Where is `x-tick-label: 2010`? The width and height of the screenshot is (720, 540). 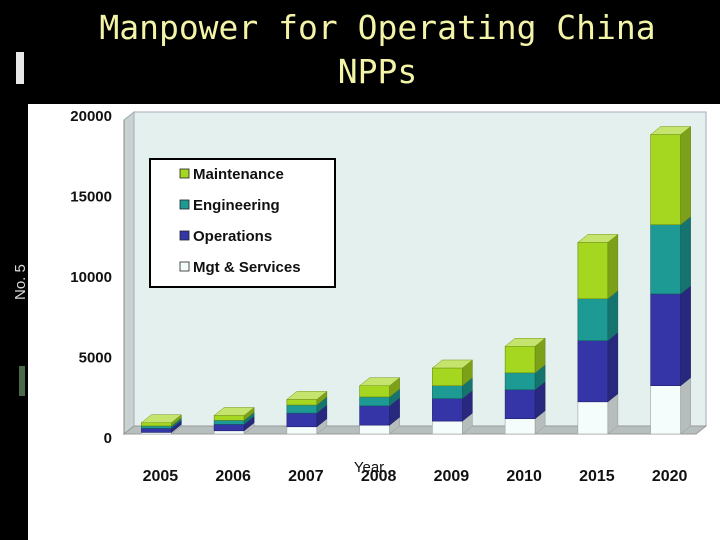
x-tick-label: 2010 is located at coordinates (524, 476).